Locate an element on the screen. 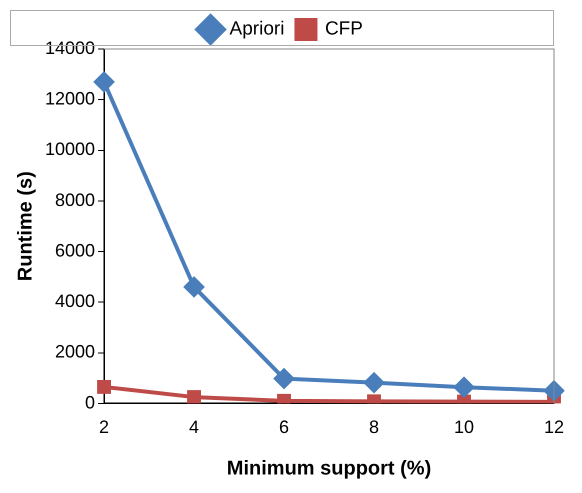 This screenshot has width=582, height=493. y-tick-label: 10000 is located at coordinates (70, 149).